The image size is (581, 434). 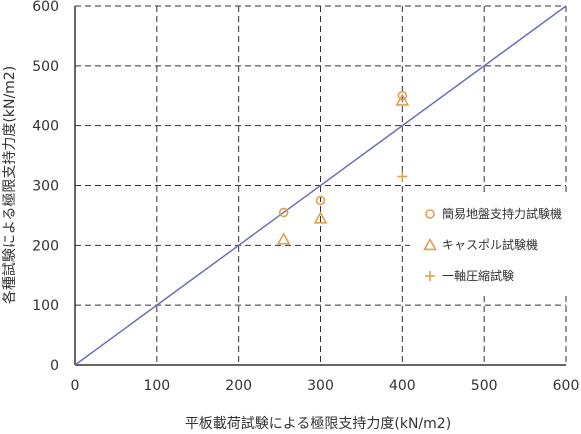 I want to click on y-tick-label: 400, so click(x=45, y=127).